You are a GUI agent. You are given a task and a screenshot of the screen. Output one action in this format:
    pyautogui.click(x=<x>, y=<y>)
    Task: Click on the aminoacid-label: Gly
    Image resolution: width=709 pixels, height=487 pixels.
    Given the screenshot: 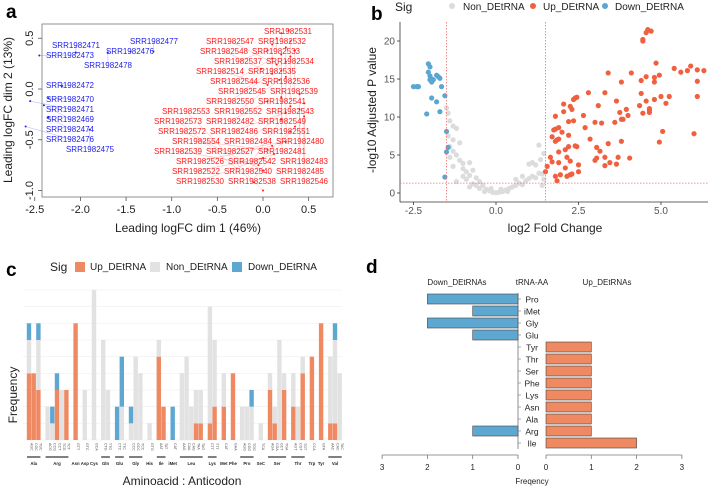 What is the action you would take?
    pyautogui.click(x=136, y=463)
    